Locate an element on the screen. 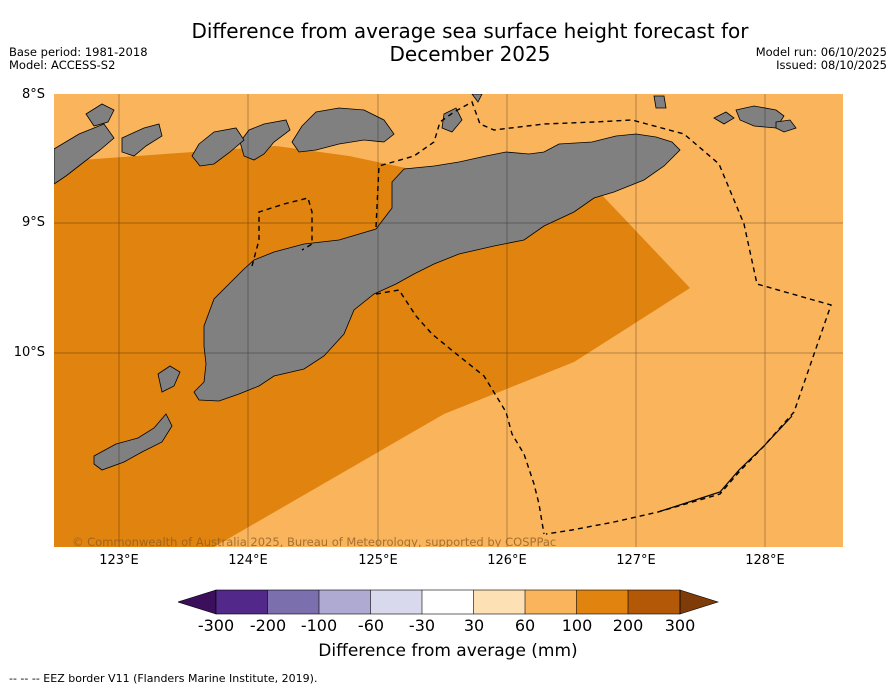  savu-island is located at coordinates (133, 442).